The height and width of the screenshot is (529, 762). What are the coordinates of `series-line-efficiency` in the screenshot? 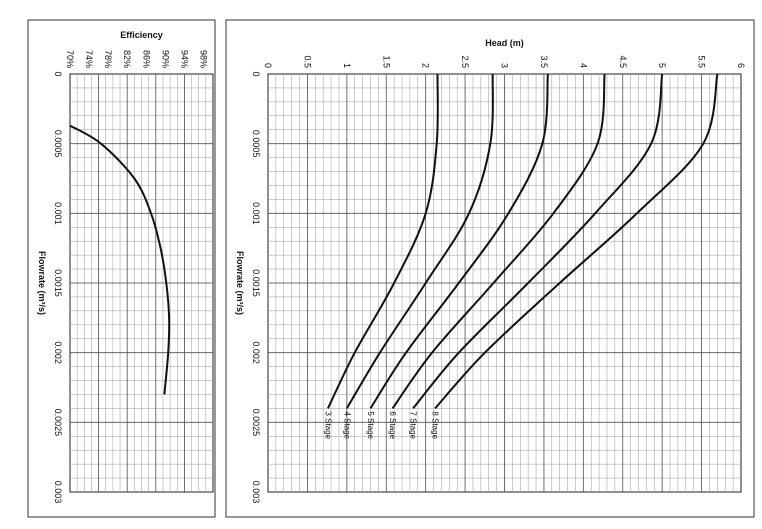 It's located at (120, 259).